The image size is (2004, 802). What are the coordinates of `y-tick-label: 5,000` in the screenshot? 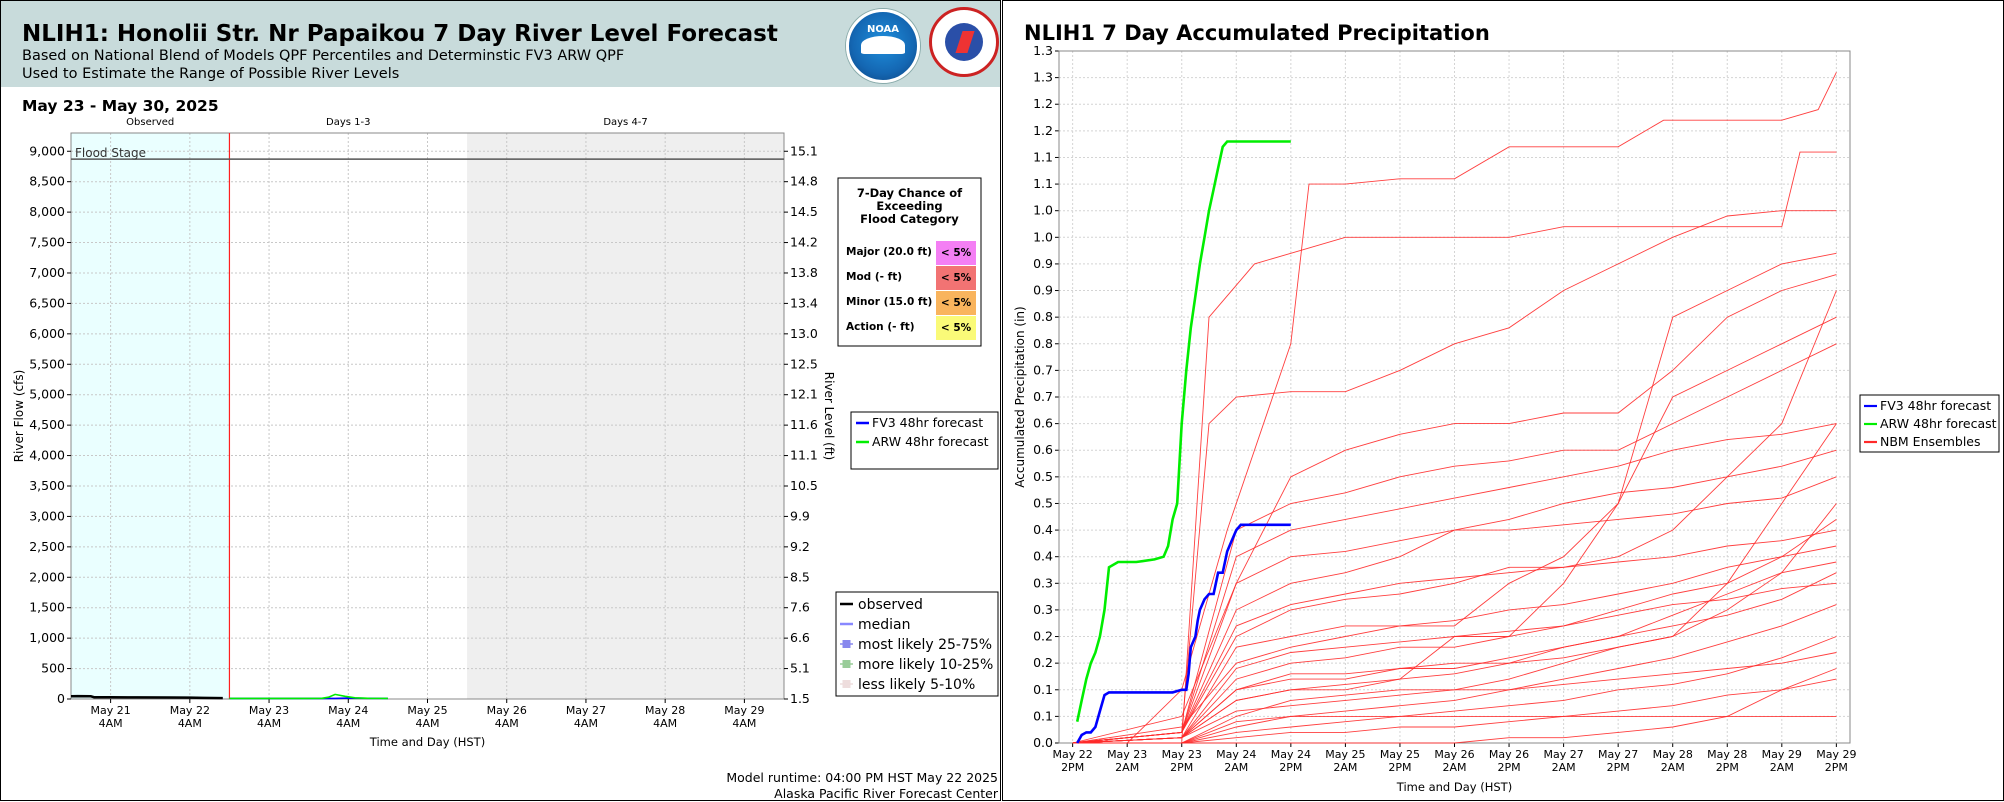 It's located at (47, 394).